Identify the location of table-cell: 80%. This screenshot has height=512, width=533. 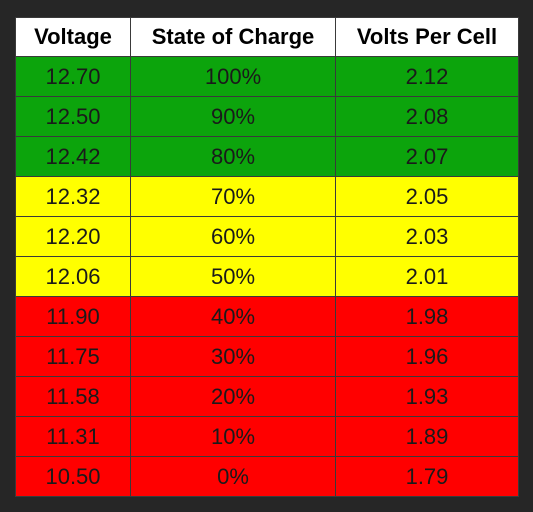
(233, 156).